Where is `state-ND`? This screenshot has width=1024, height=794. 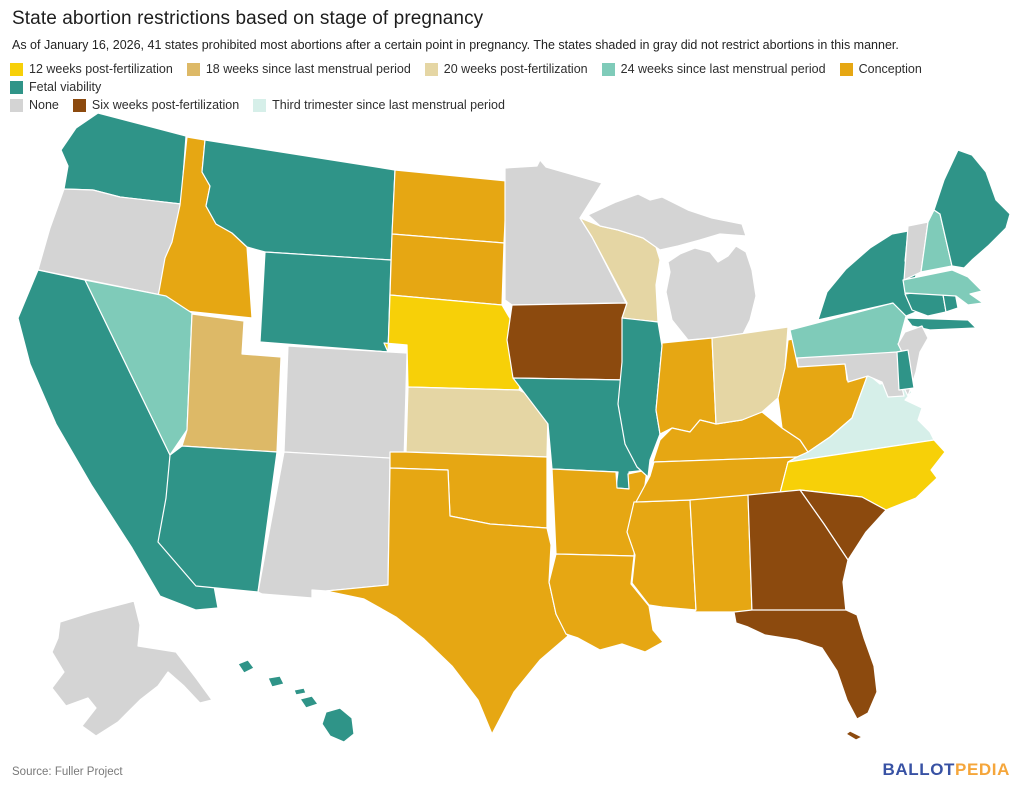
state-ND is located at coordinates (449, 206).